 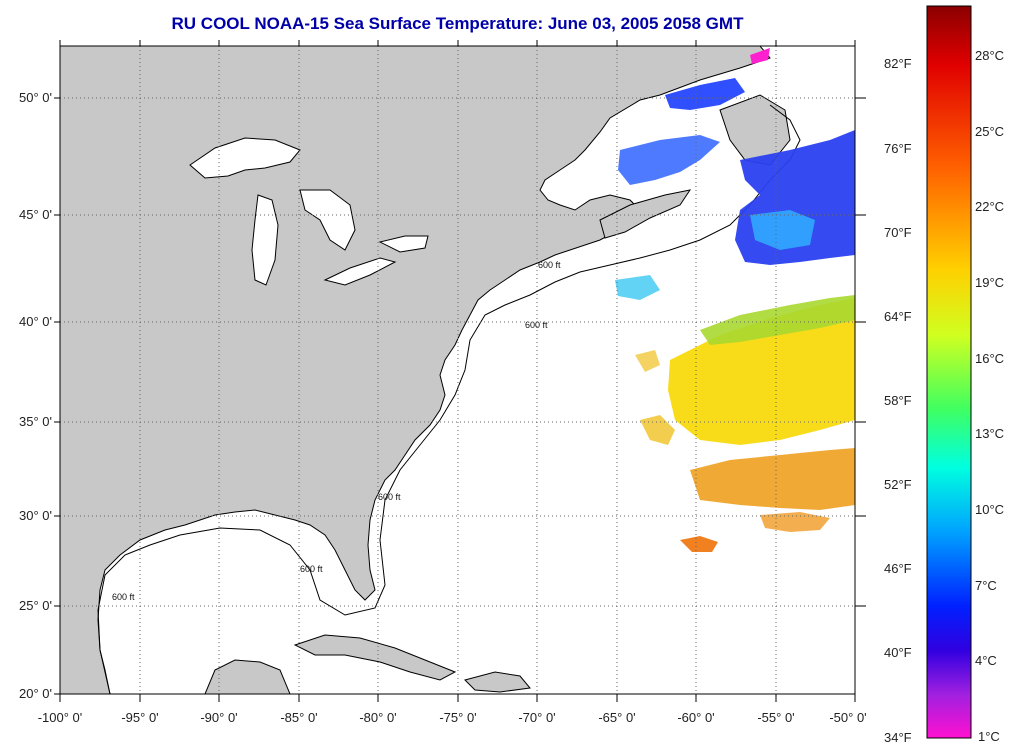 I want to click on lat-label: 45° 0', so click(x=35, y=214).